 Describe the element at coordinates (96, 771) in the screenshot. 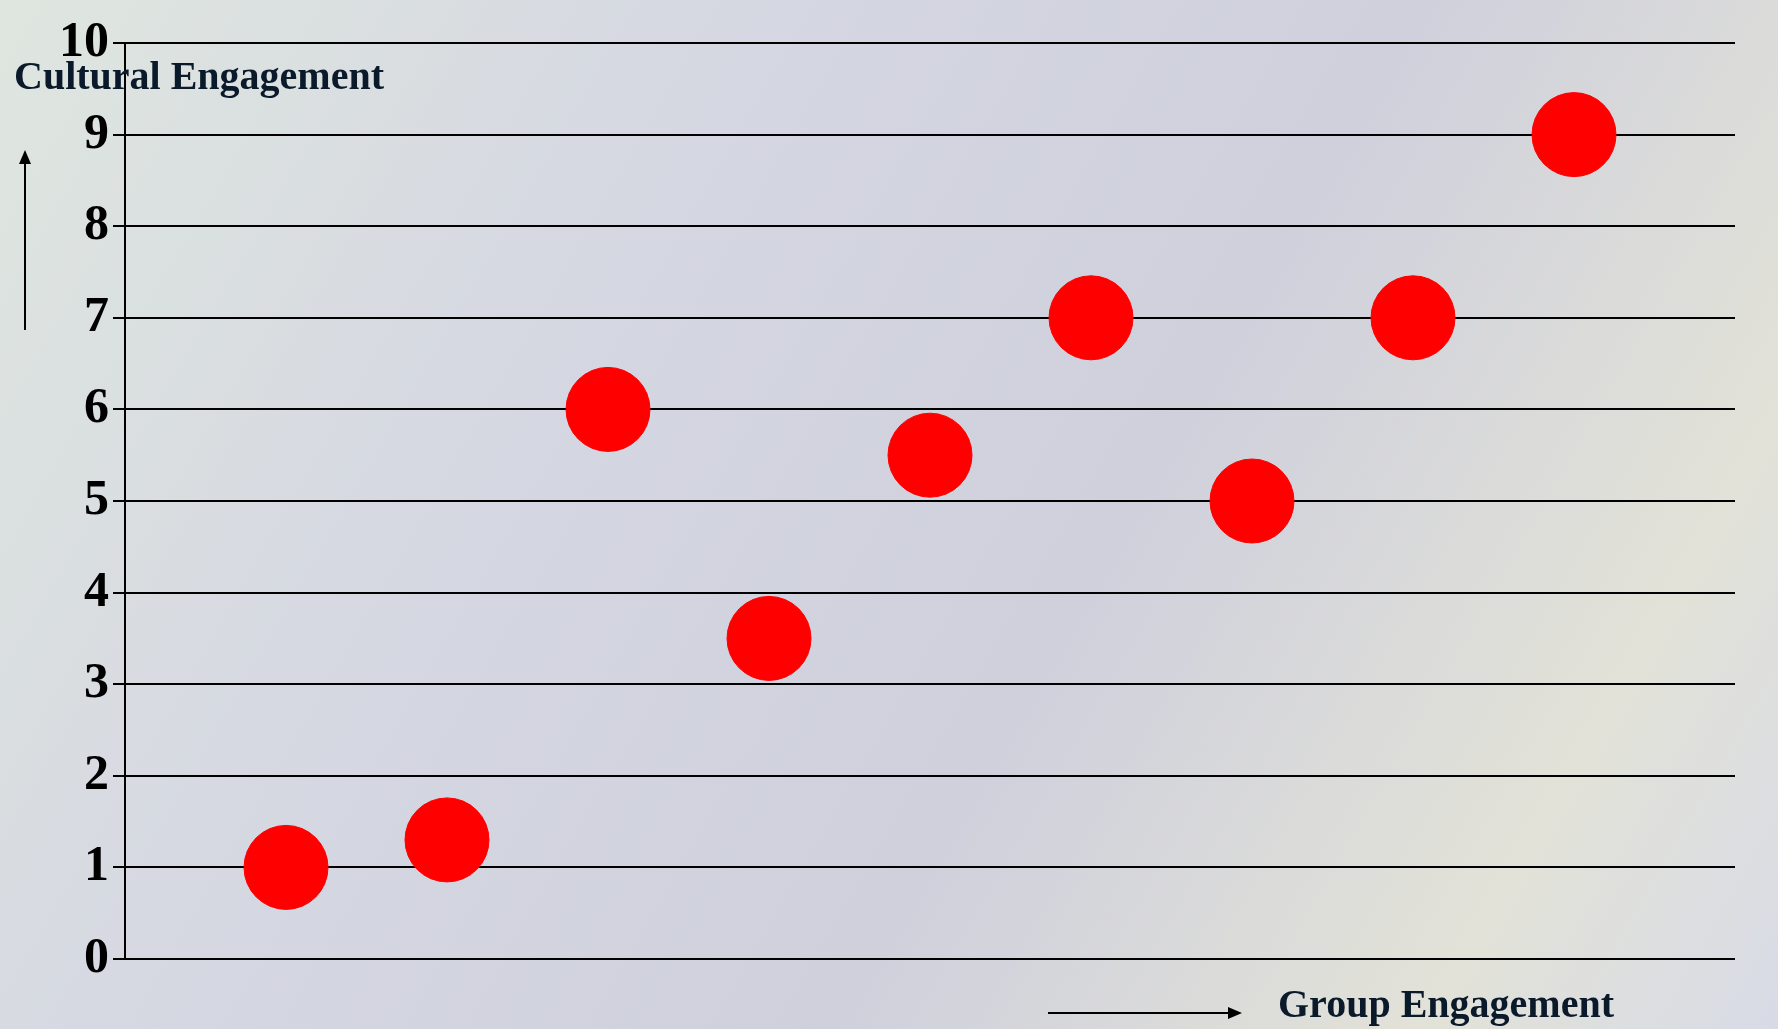

I see `y-tick-label: 2` at that location.